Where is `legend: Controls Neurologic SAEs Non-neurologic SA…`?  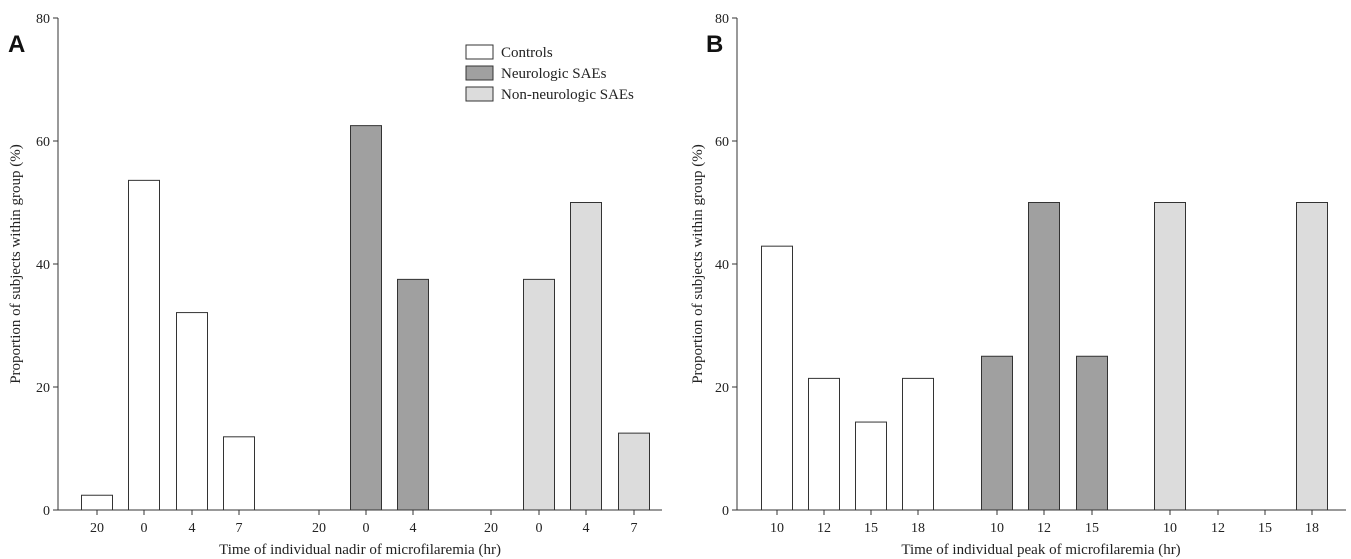 legend: Controls Neurologic SAEs Non-neurologic SA… is located at coordinates (549, 73).